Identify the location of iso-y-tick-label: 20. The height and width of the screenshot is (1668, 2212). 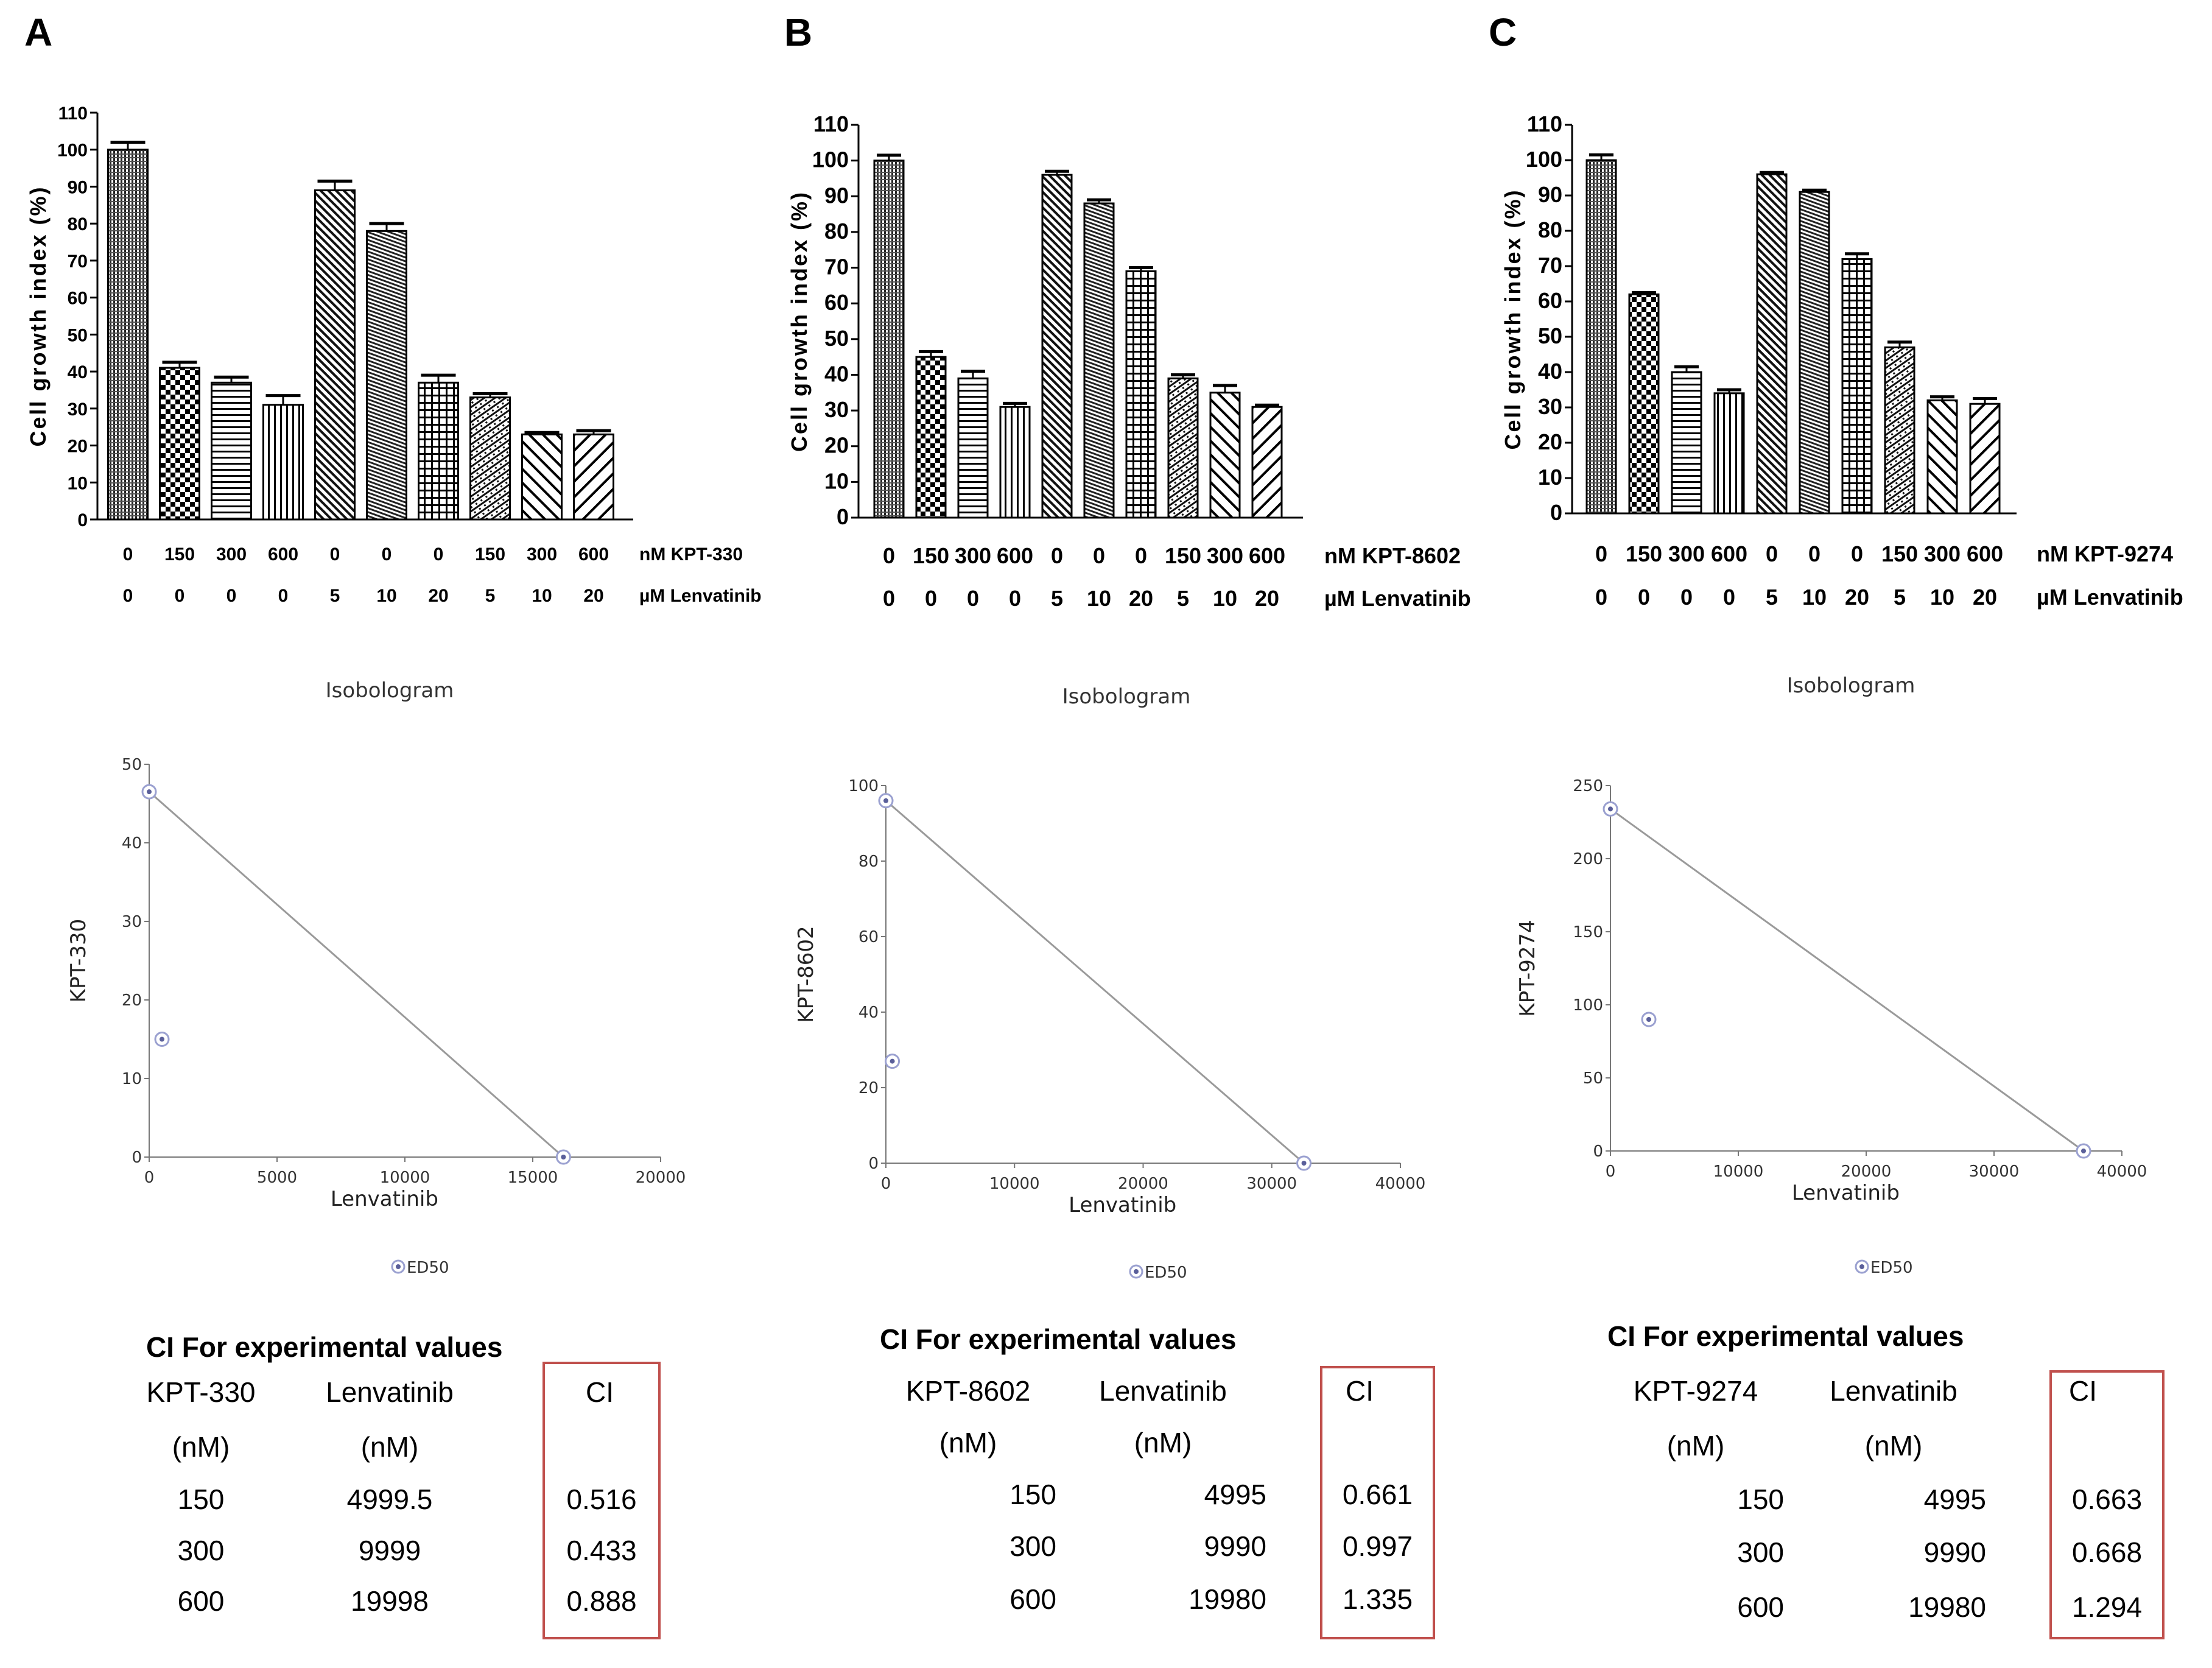
(132, 1000).